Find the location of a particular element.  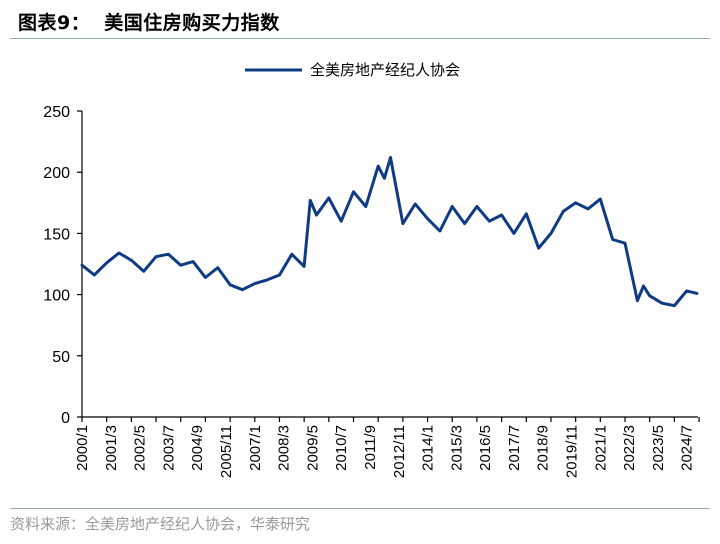

legend-label: 全美房地产经纪人协会 is located at coordinates (385, 70).